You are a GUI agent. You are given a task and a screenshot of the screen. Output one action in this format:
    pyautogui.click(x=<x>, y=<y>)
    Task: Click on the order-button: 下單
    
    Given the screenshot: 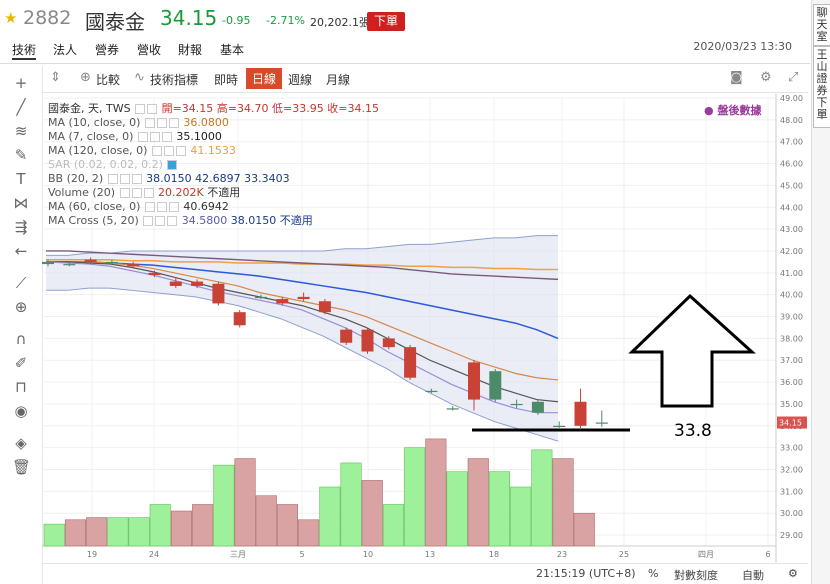 What is the action you would take?
    pyautogui.click(x=386, y=21)
    